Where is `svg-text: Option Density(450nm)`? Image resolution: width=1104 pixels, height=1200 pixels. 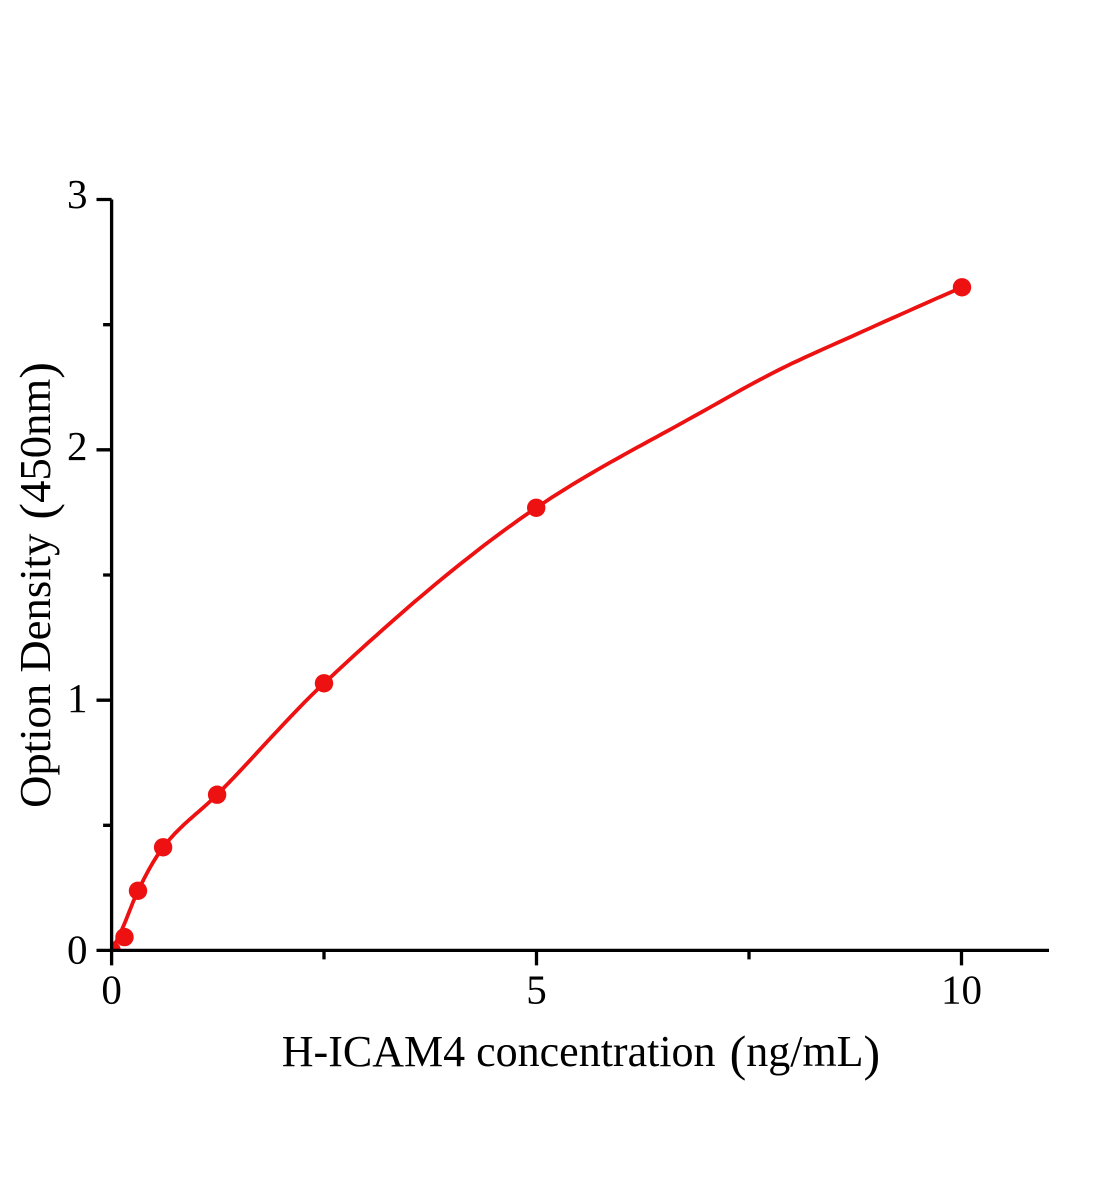 svg-text: Option Density(450nm) is located at coordinates (37, 585).